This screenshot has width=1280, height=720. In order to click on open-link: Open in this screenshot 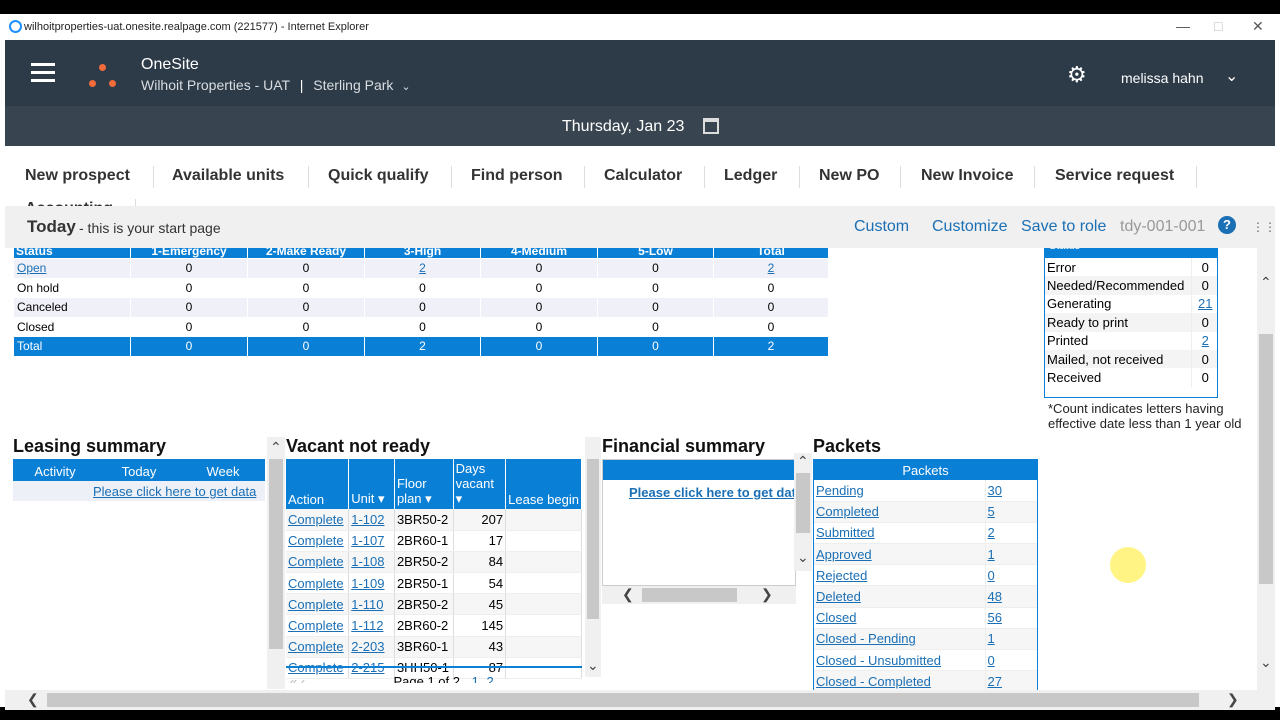, I will do `click(32, 268)`.